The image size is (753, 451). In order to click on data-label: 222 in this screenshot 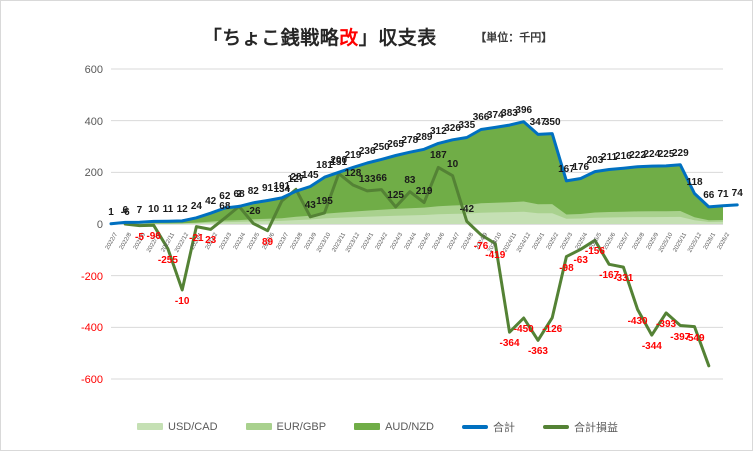, I will do `click(637, 155)`.